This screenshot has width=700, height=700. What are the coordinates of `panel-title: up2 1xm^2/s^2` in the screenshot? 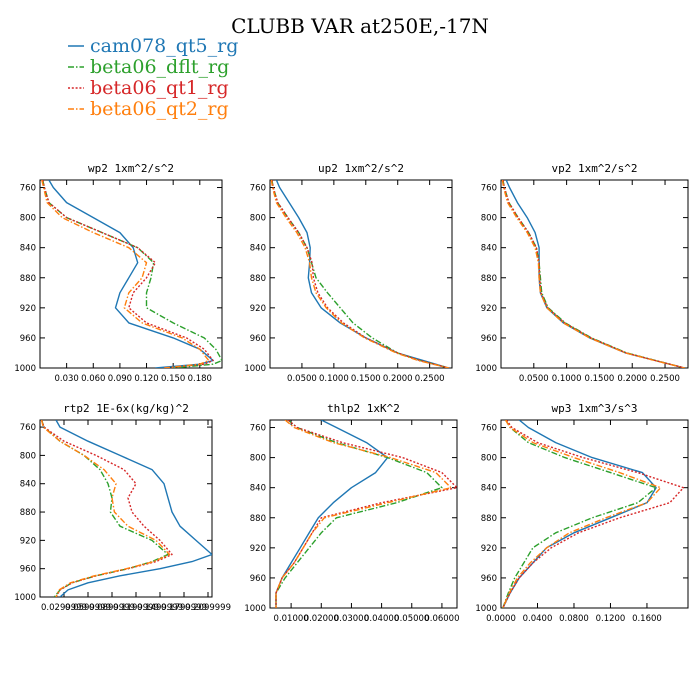 It's located at (361, 168).